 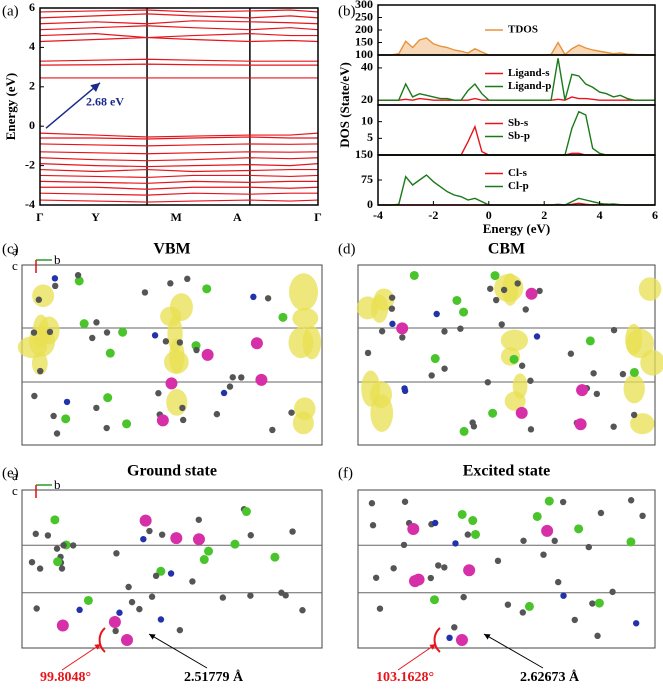 What do you see at coordinates (523, 30) in the screenshot?
I see `legend-label: TDOS` at bounding box center [523, 30].